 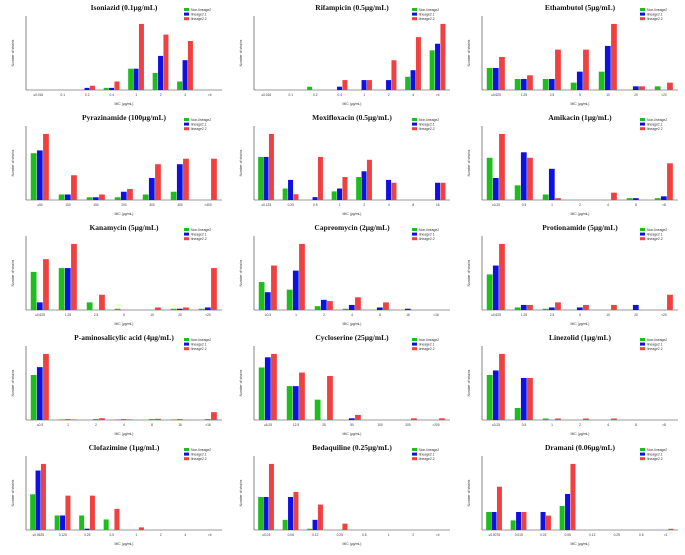 What do you see at coordinates (352, 7) in the screenshot?
I see `chart-title: Rifampicin (0.5μg/mL)` at bounding box center [352, 7].